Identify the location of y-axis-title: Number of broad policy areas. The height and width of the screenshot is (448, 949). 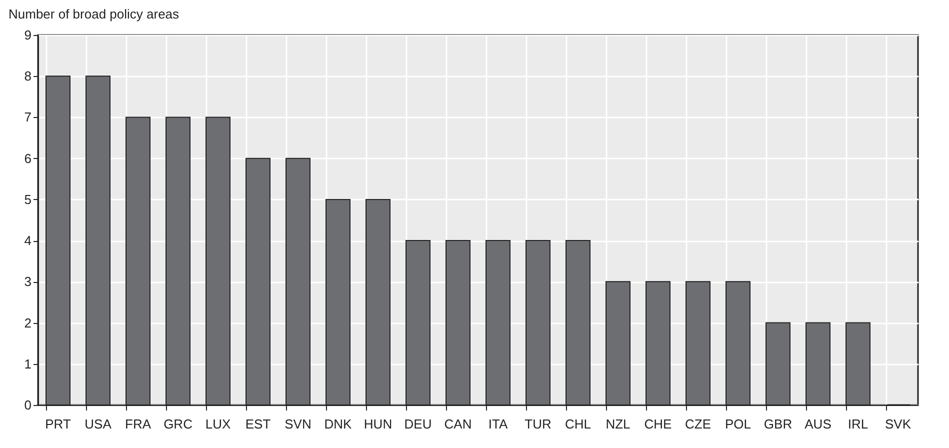
(94, 14).